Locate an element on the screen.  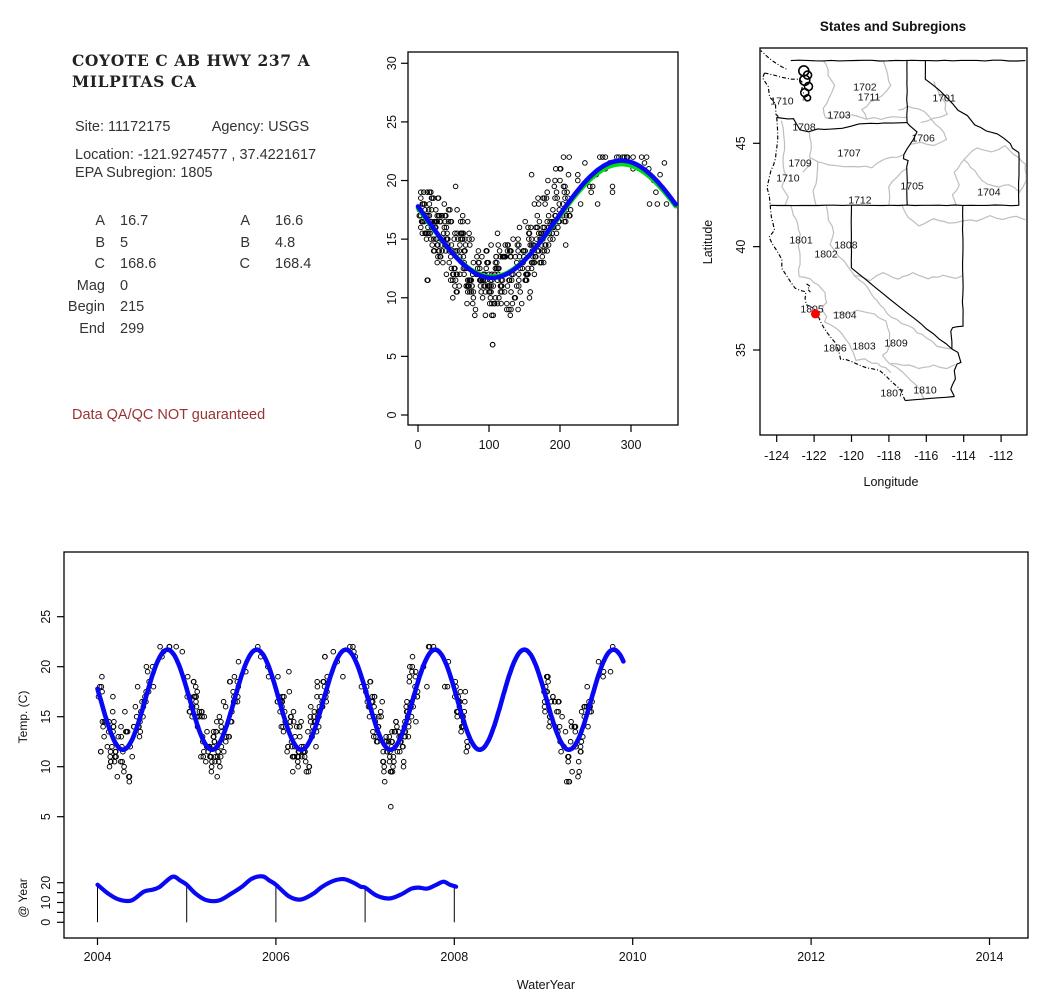
sub-y-tick-label: 10 is located at coordinates (46, 903).